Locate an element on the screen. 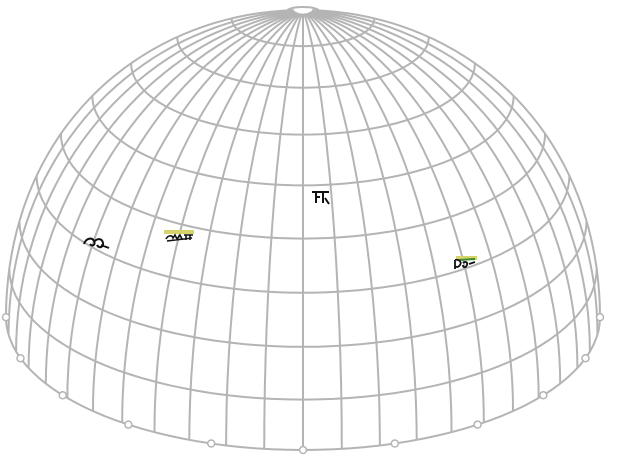 Image resolution: width=617 pixels, height=457 pixels. glyph-center is located at coordinates (321, 198).